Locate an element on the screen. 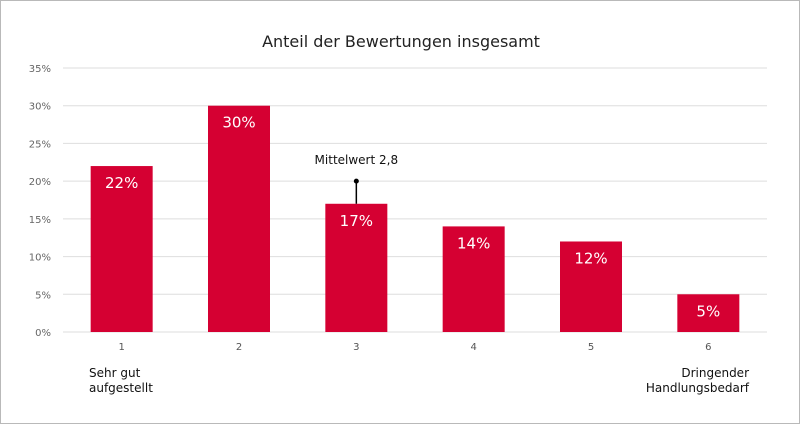 The height and width of the screenshot is (425, 800). mean-marker-dot is located at coordinates (356, 181).